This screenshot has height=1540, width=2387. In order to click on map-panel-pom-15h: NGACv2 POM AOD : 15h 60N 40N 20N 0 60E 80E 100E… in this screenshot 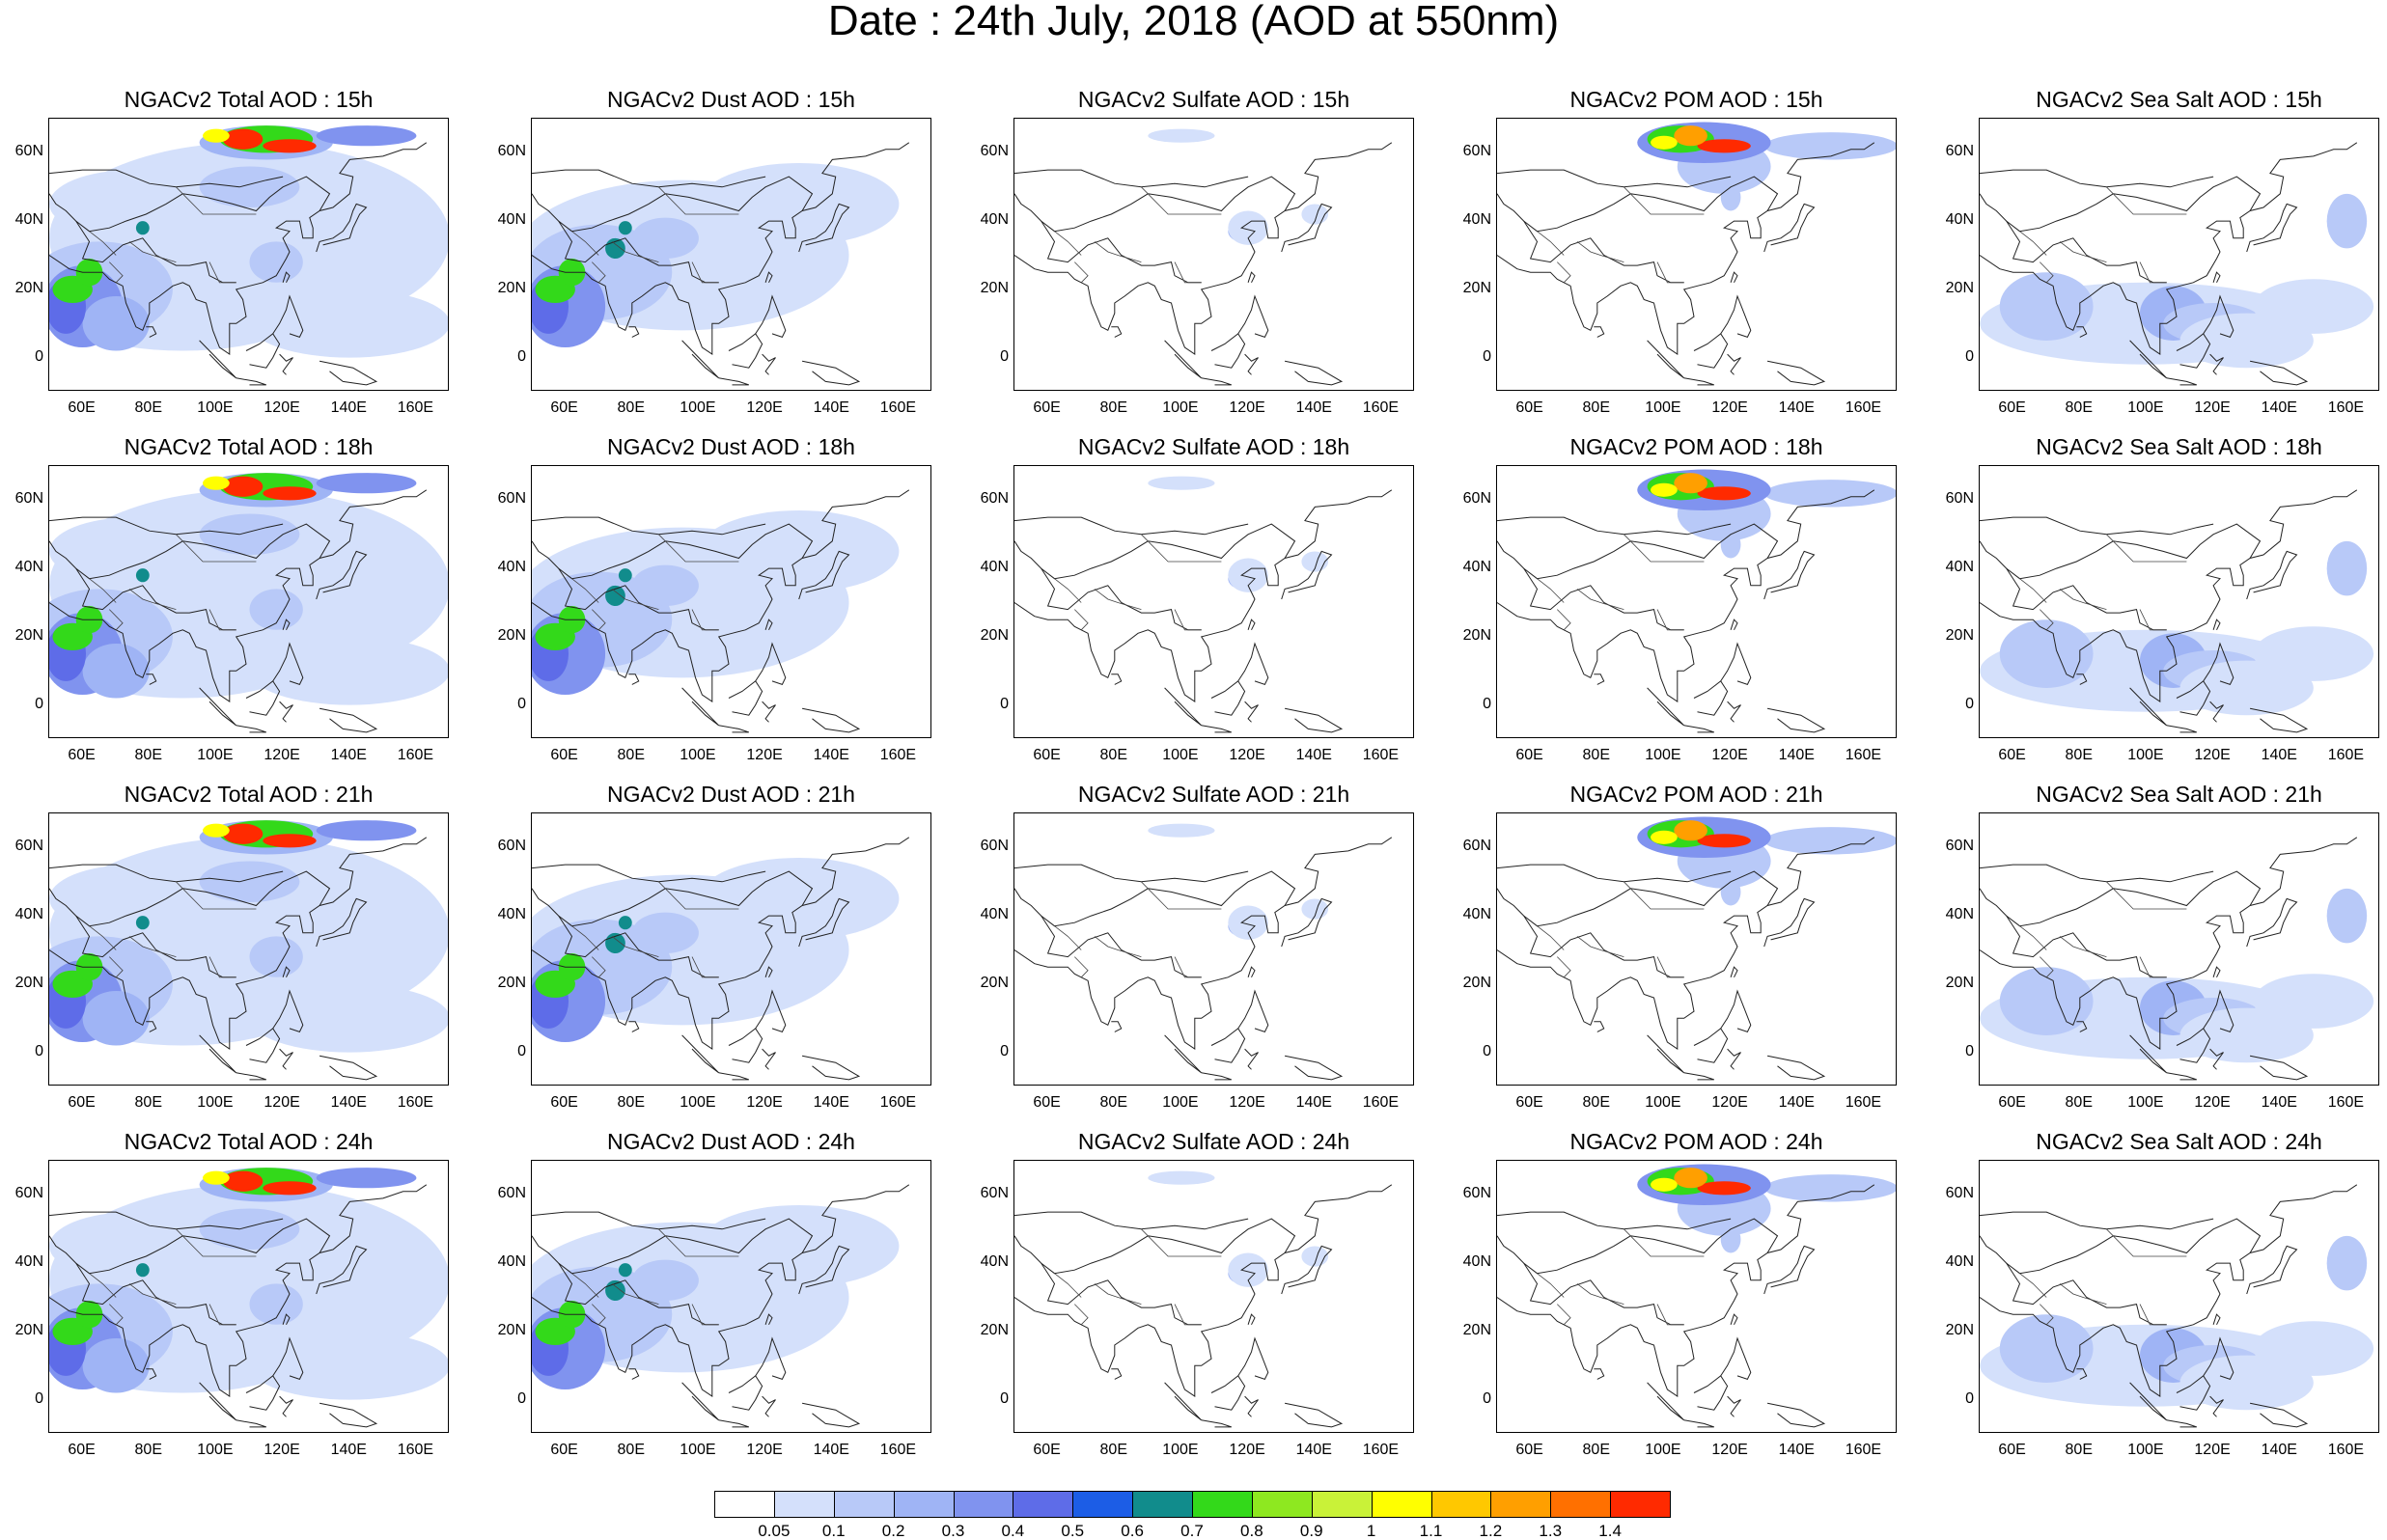, I will do `click(1675, 275)`.